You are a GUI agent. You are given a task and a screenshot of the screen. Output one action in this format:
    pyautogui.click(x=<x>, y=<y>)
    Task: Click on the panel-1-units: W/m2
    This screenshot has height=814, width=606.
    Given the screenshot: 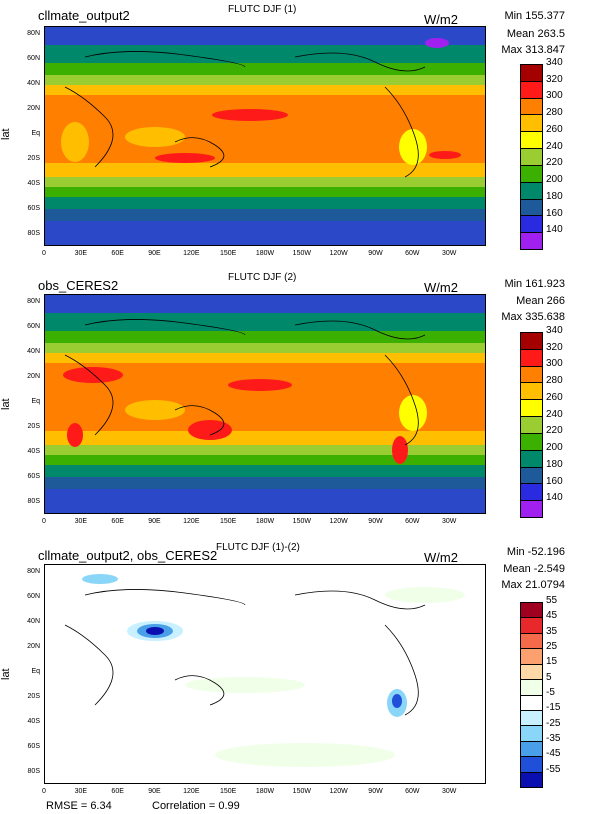 What is the action you would take?
    pyautogui.click(x=441, y=19)
    